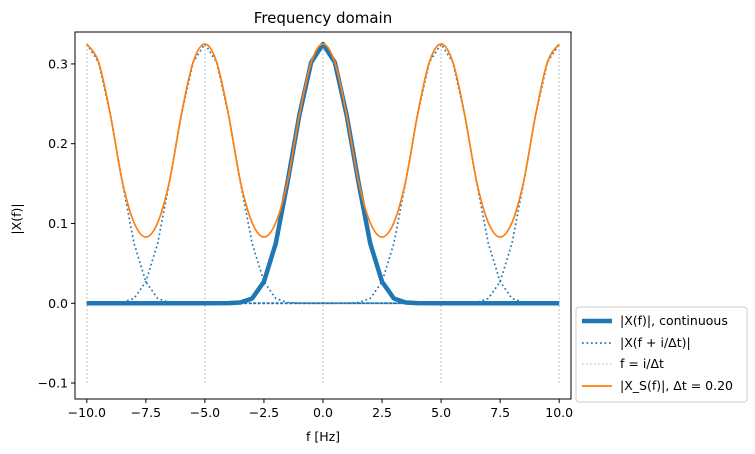 This screenshot has width=755, height=454. Describe the element at coordinates (559, 412) in the screenshot. I see `x-tick-label: 10.0` at that location.